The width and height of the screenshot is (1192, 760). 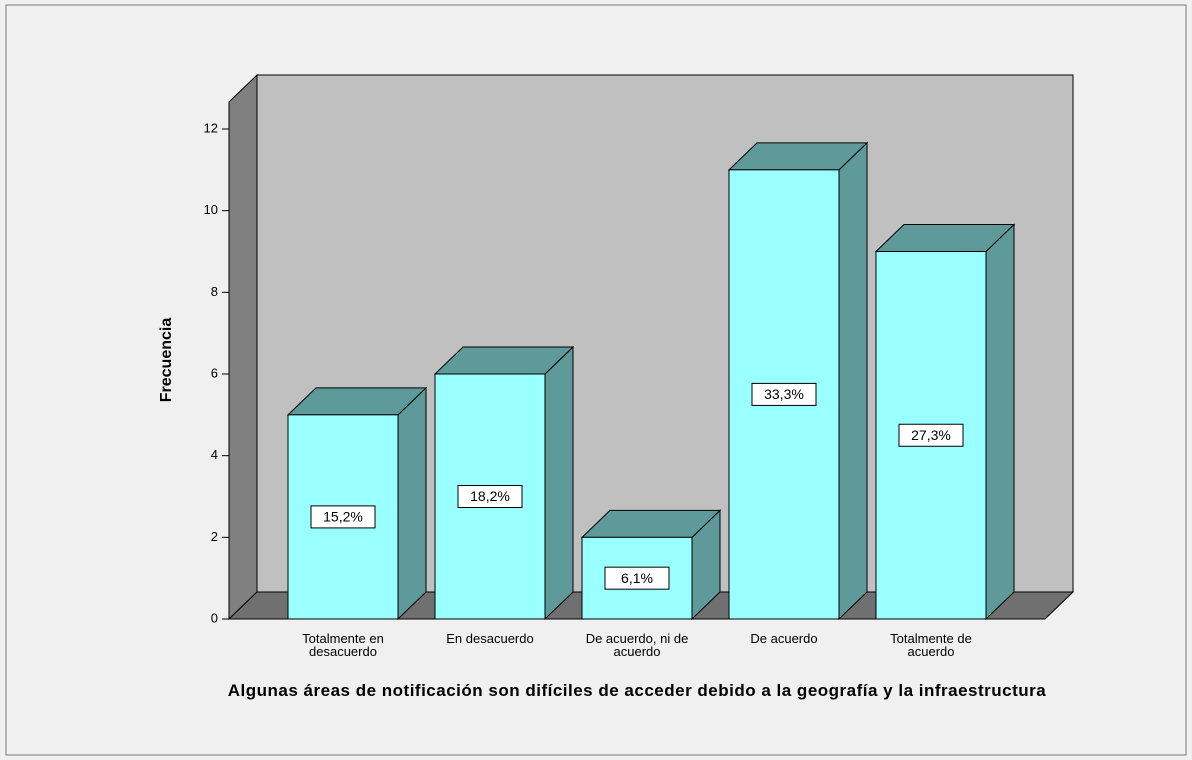 What do you see at coordinates (211, 209) in the screenshot?
I see `y-tick-label: 10` at bounding box center [211, 209].